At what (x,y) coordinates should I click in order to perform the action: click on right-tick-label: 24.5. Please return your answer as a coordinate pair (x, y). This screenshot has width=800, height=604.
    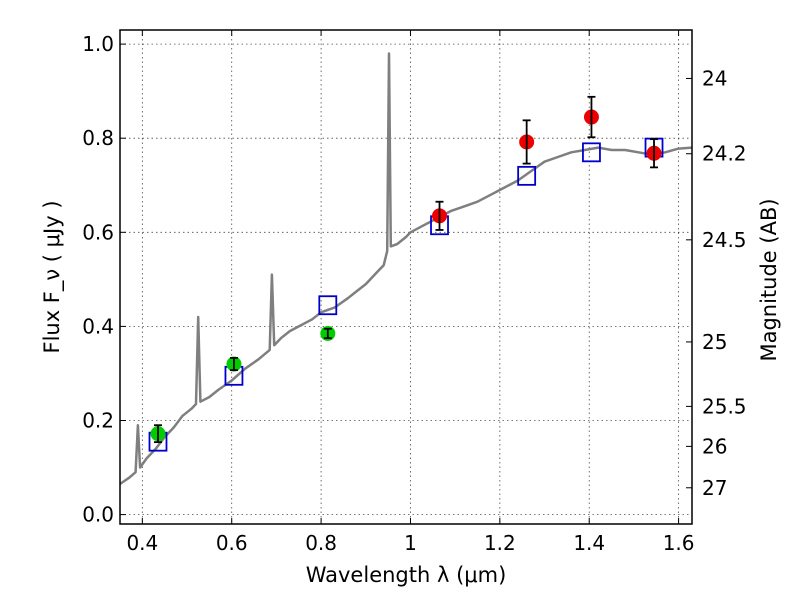
    Looking at the image, I should click on (724, 240).